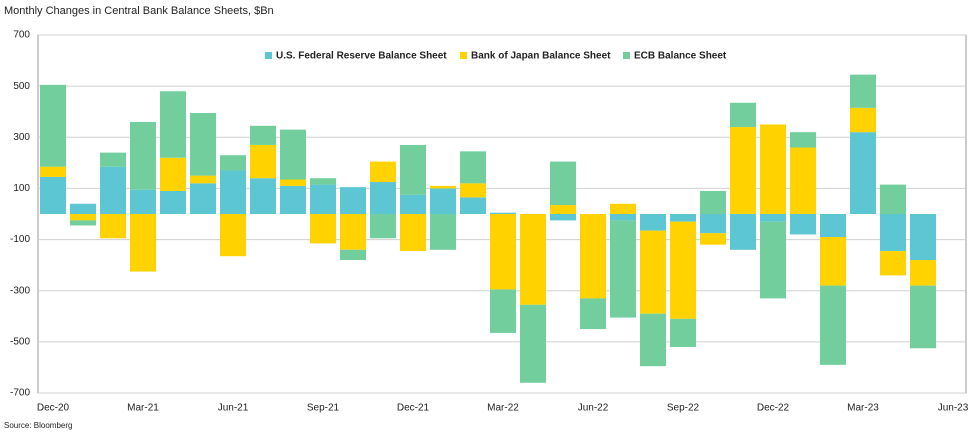 The image size is (971, 433). Describe the element at coordinates (413, 408) in the screenshot. I see `x-tick-label: Dec-21` at that location.